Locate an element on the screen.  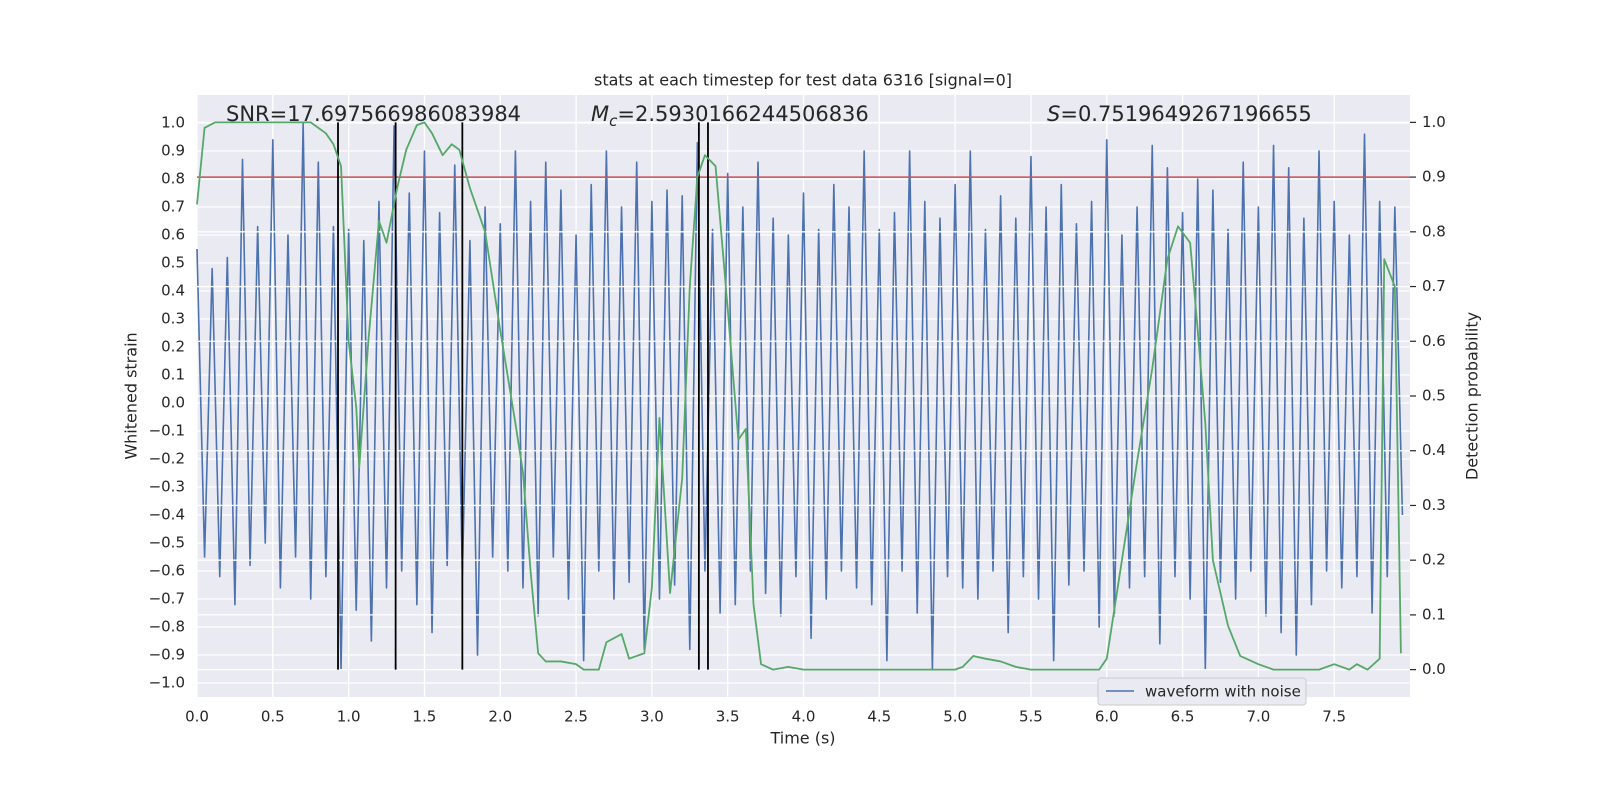
x-tick-label: 2.0 is located at coordinates (500, 717).